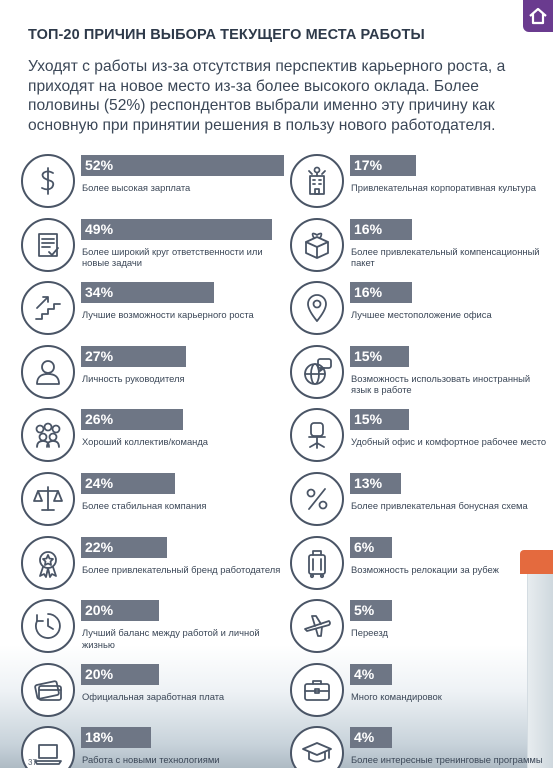 The height and width of the screenshot is (768, 553). I want to click on stairs-arrow-icon-circle, so click(48, 308).